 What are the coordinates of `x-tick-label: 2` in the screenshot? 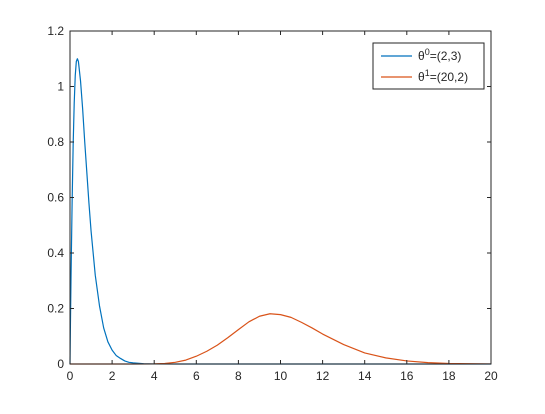 It's located at (112, 376).